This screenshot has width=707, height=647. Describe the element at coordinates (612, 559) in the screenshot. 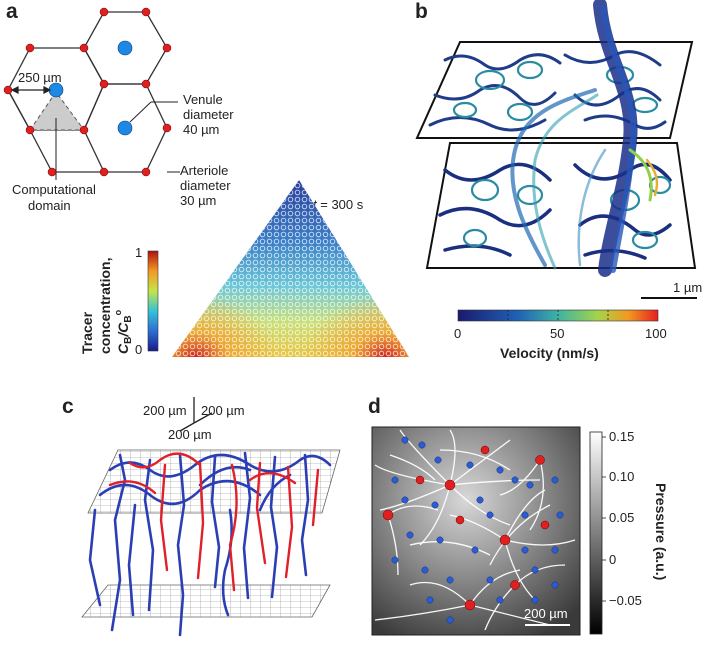

I see `pressure-tick-3: 0` at that location.